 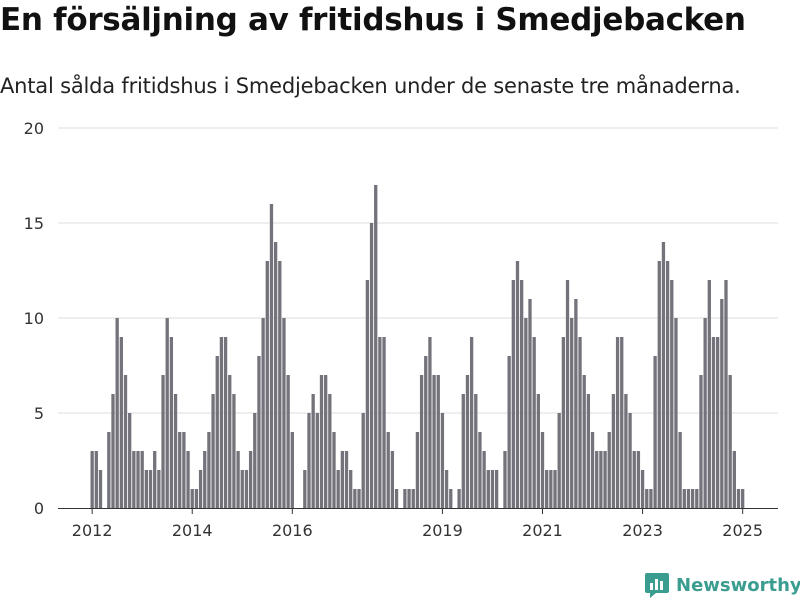 I want to click on y-tick-label: 0, so click(x=39, y=508).